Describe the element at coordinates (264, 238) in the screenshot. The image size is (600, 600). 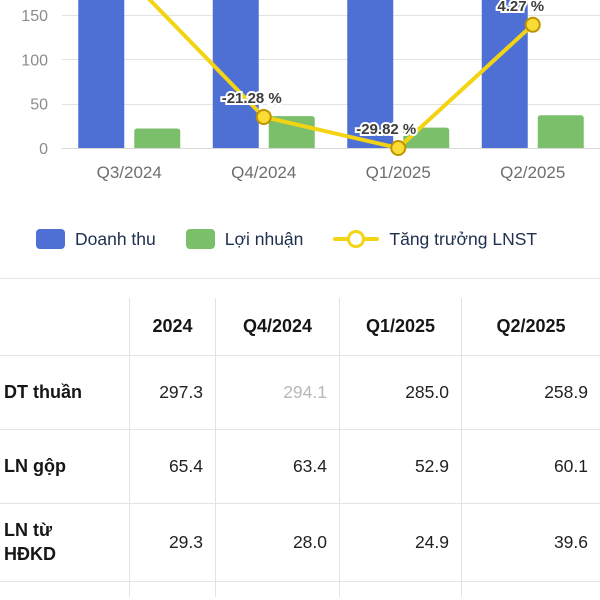
I see `legend-label: Lợi nhuận` at that location.